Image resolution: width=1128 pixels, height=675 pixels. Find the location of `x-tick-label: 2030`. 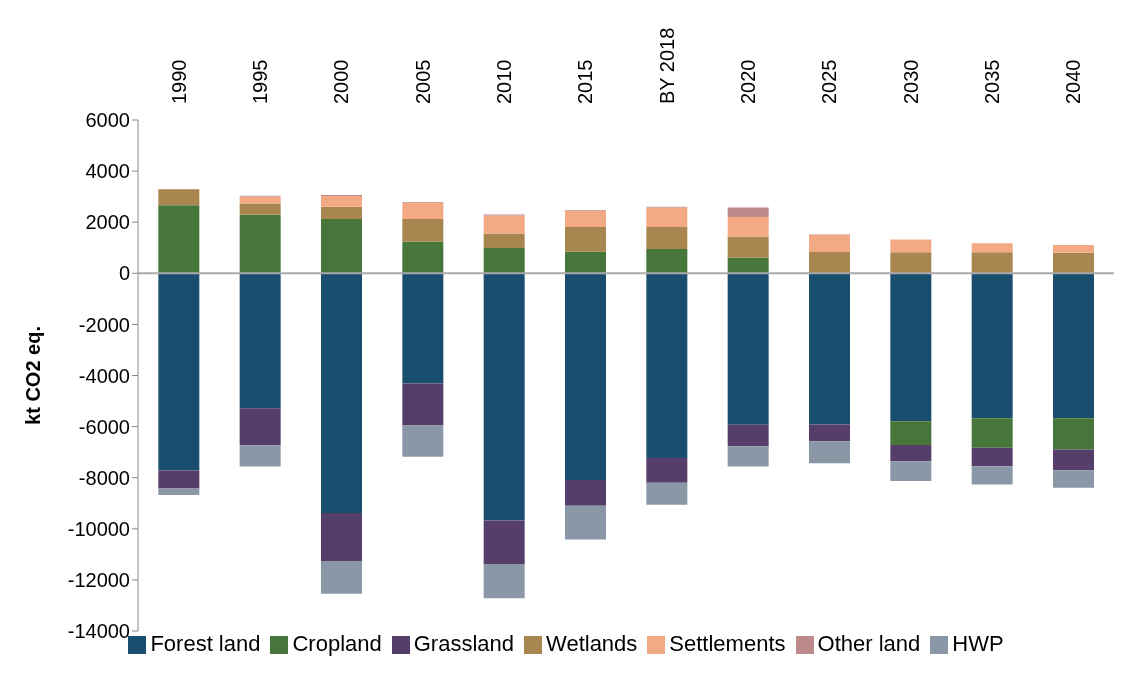

x-tick-label: 2030 is located at coordinates (910, 81).